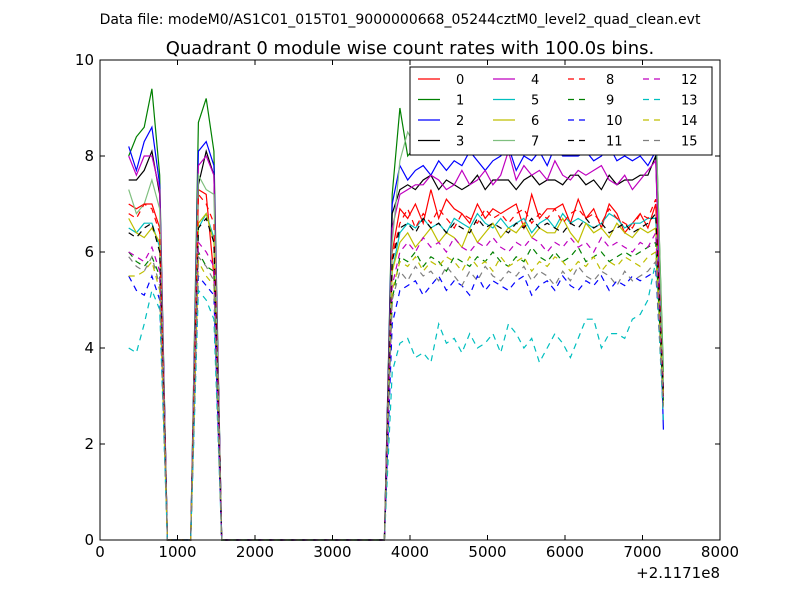 The height and width of the screenshot is (600, 800). Describe the element at coordinates (410, 552) in the screenshot. I see `x-tick-label: 4000` at that location.